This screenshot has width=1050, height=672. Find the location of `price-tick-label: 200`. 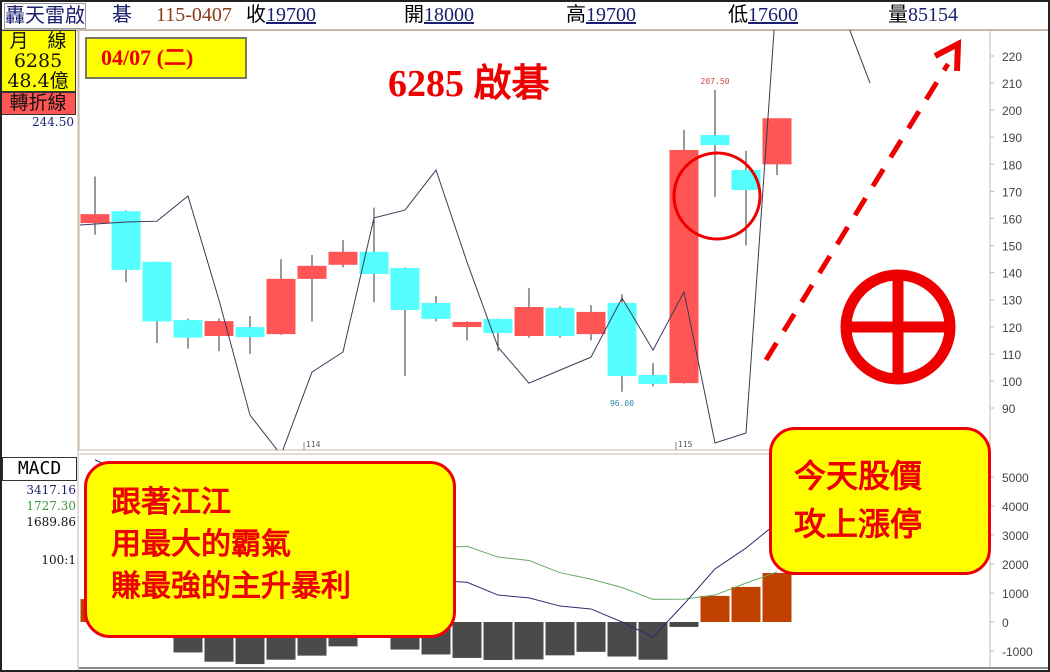

price-tick-label: 200 is located at coordinates (1012, 111).